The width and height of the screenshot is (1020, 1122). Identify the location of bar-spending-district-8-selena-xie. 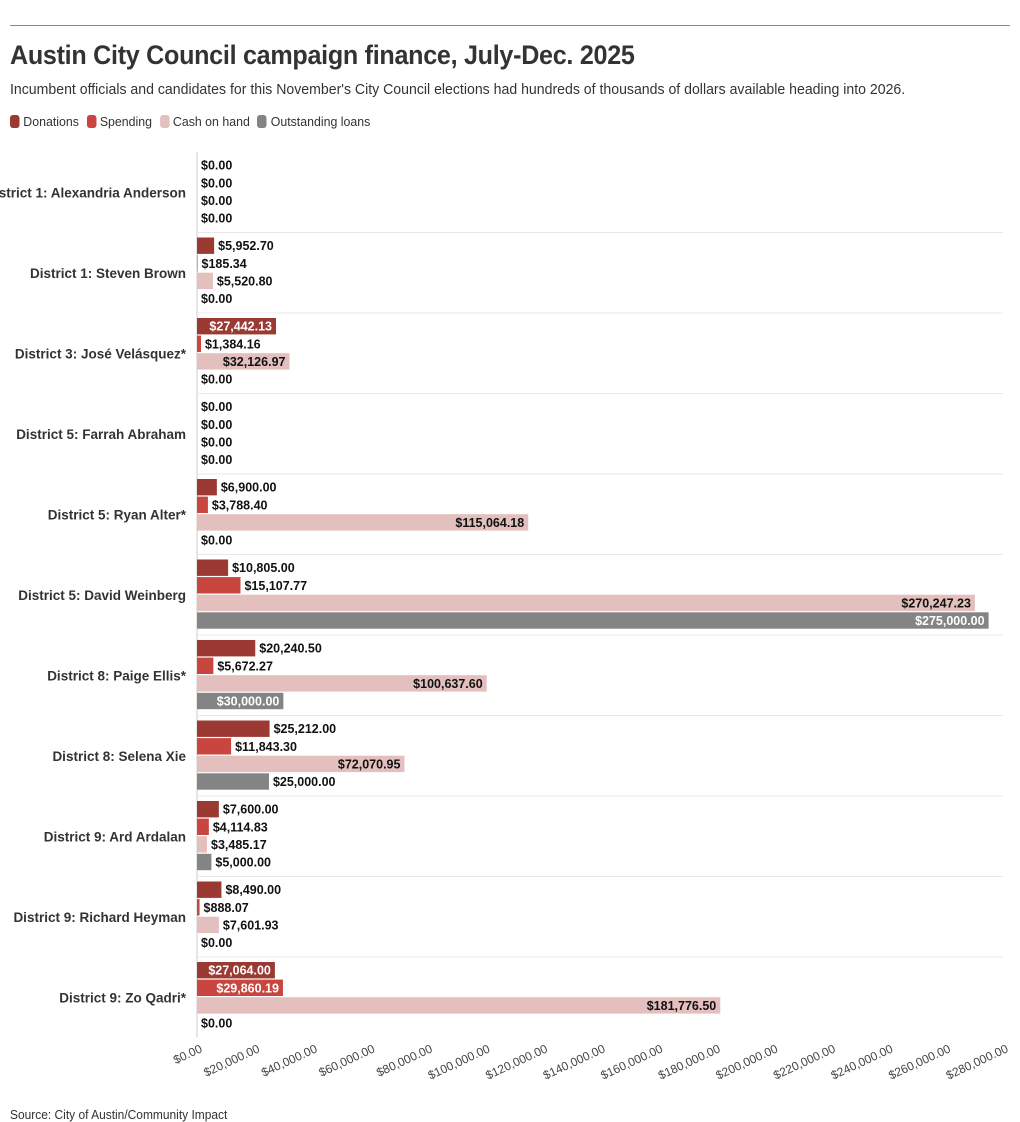
(214, 746).